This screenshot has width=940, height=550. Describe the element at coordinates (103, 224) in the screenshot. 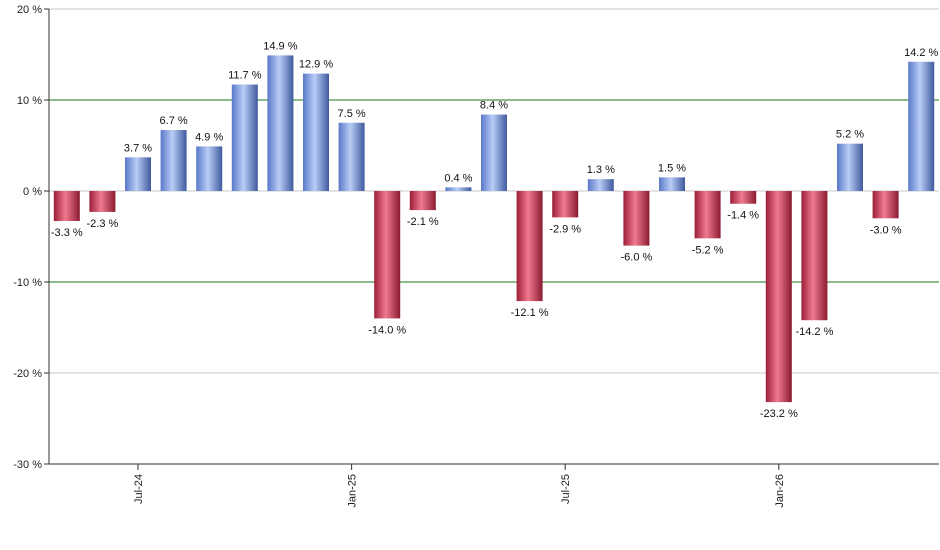

I see `data-label: -2.3 %` at that location.